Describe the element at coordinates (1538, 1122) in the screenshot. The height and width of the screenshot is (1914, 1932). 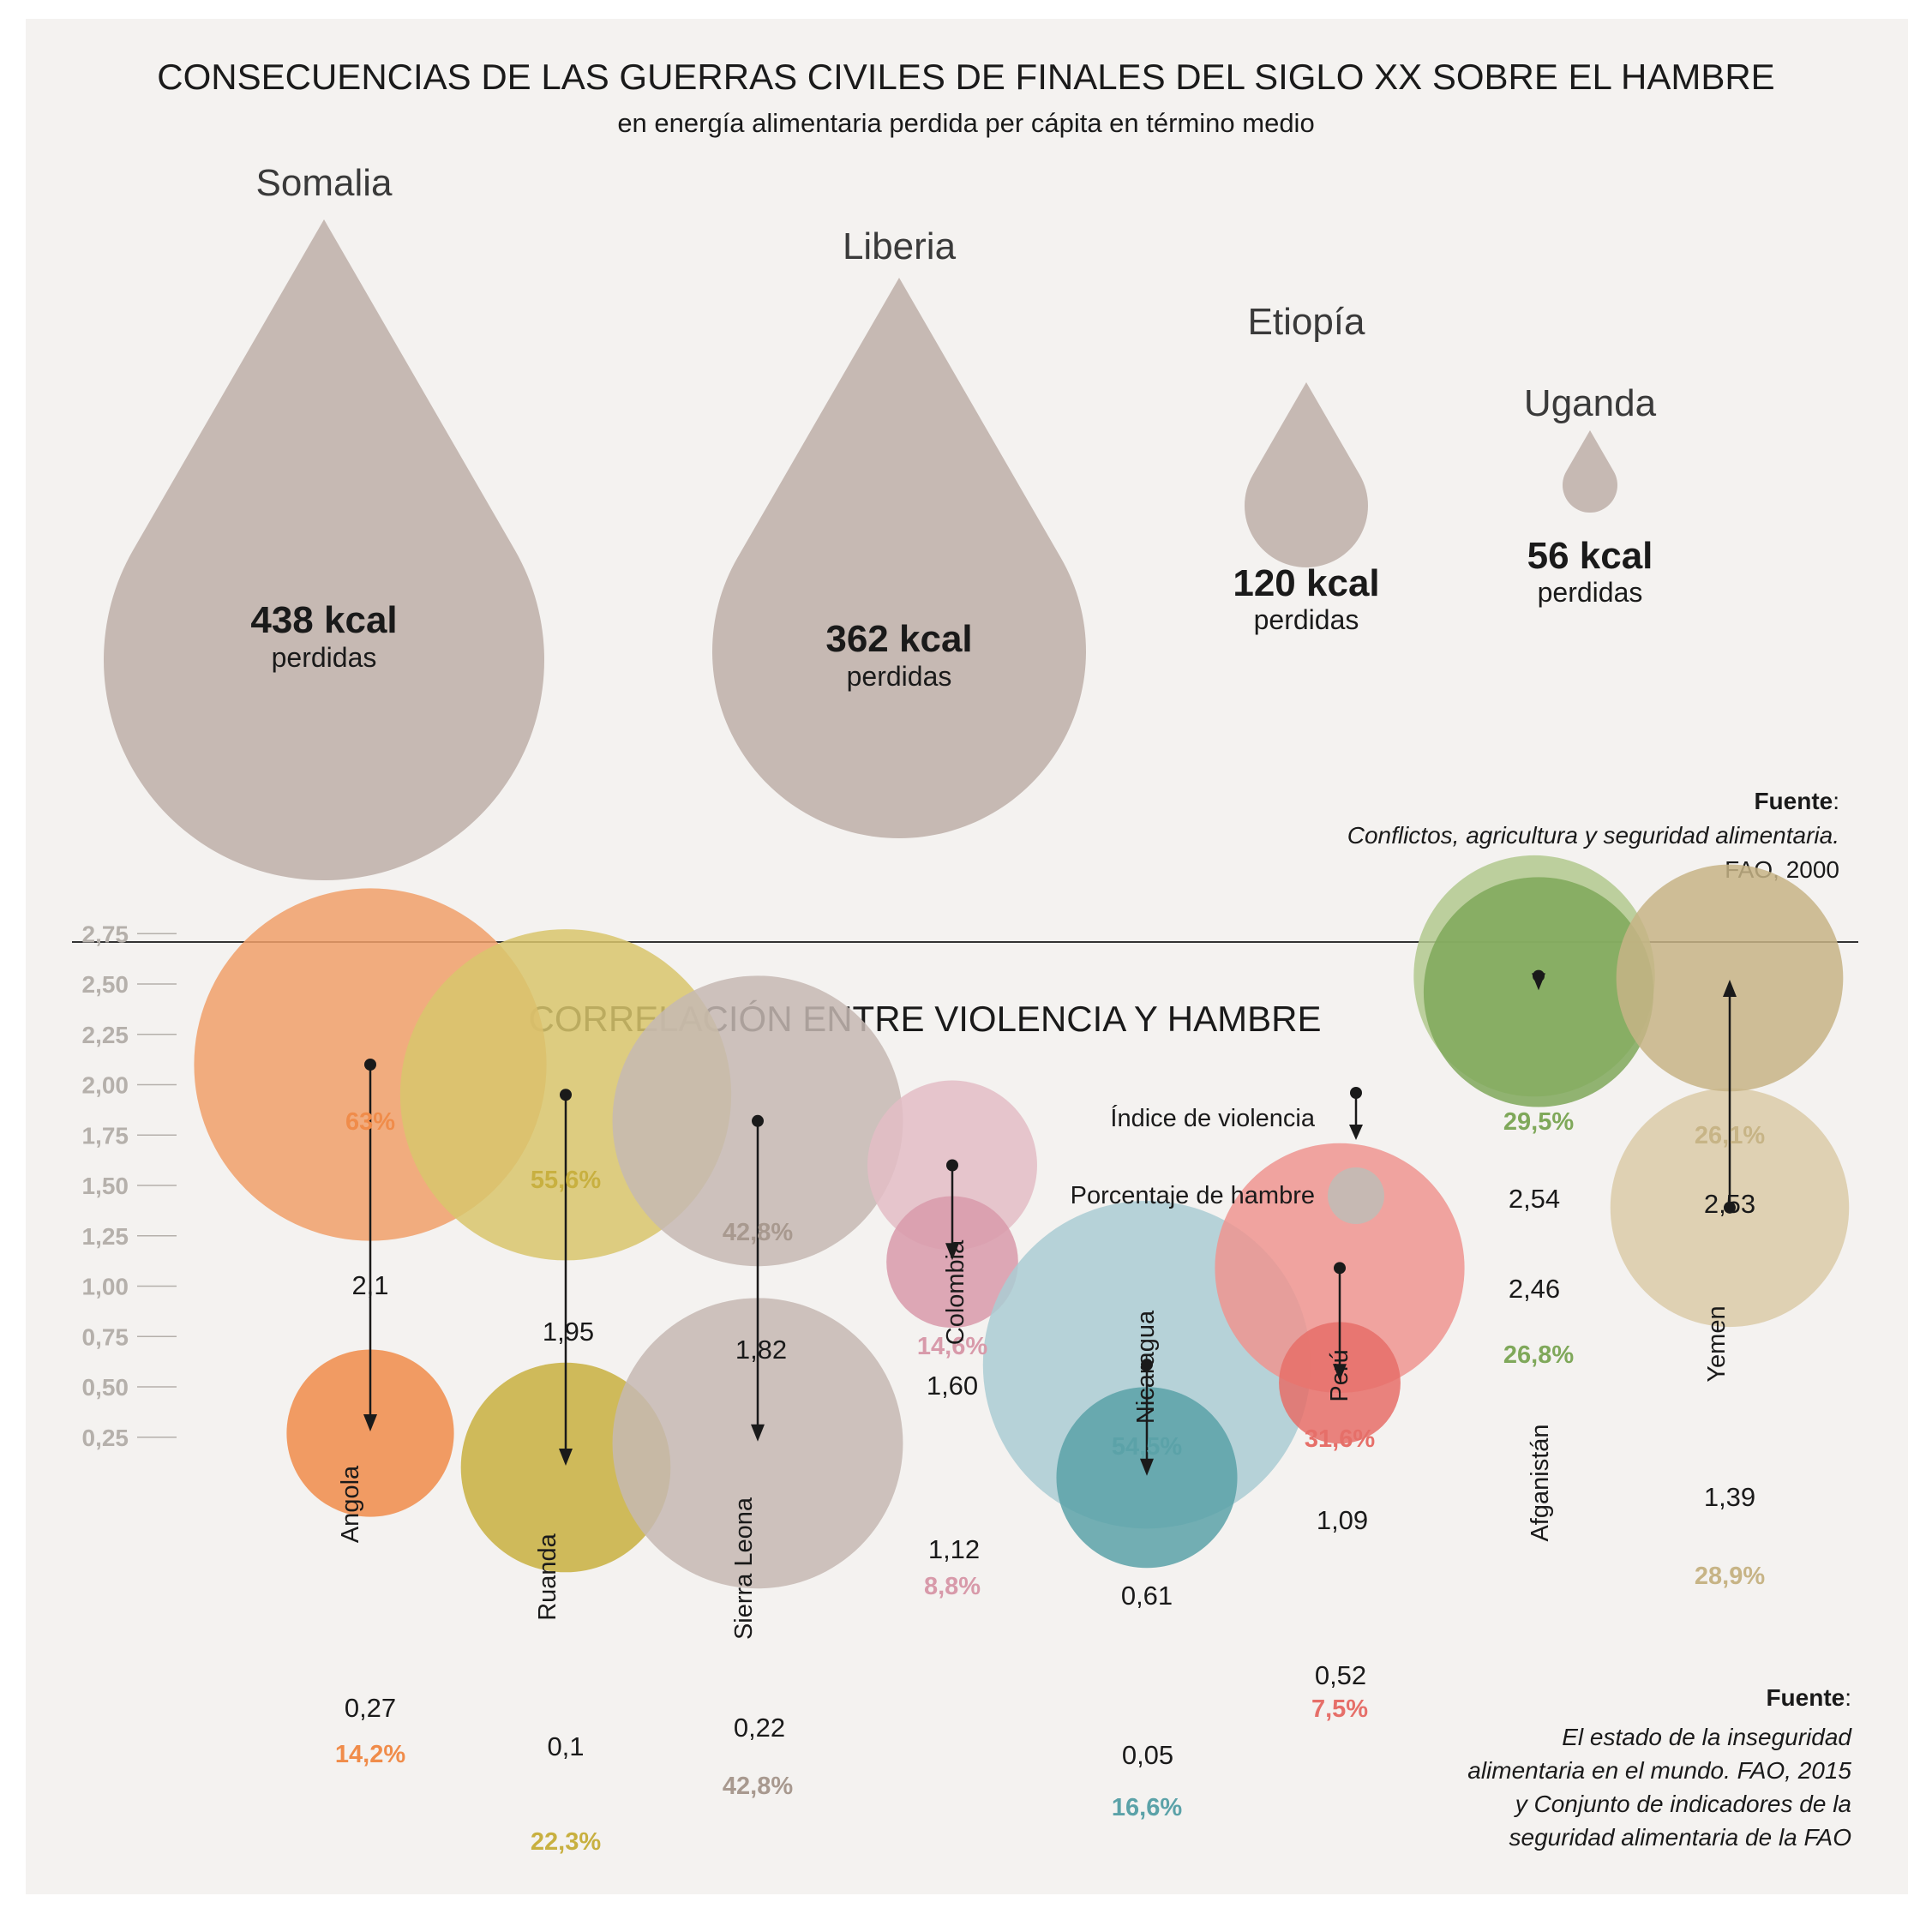
I see `hunger-percent-label: 29,5%` at that location.